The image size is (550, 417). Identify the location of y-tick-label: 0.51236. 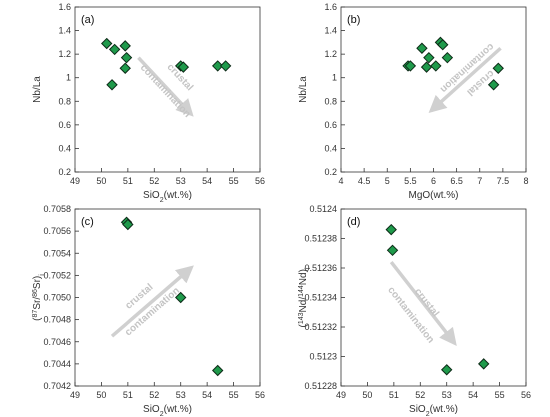
(320, 268).